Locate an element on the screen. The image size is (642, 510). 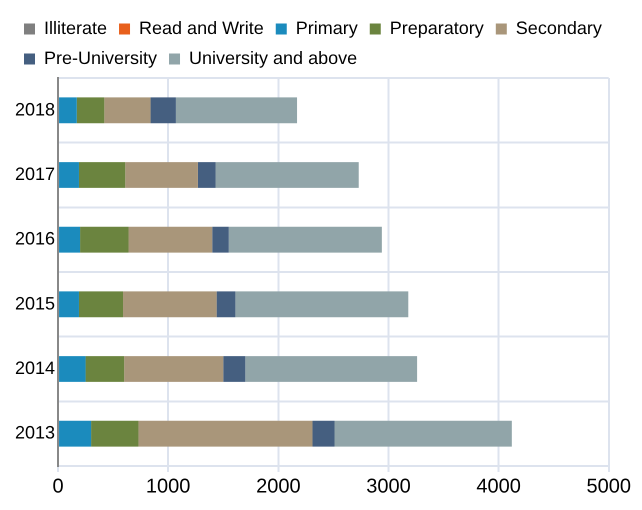
legend-label: Preparatory is located at coordinates (437, 28).